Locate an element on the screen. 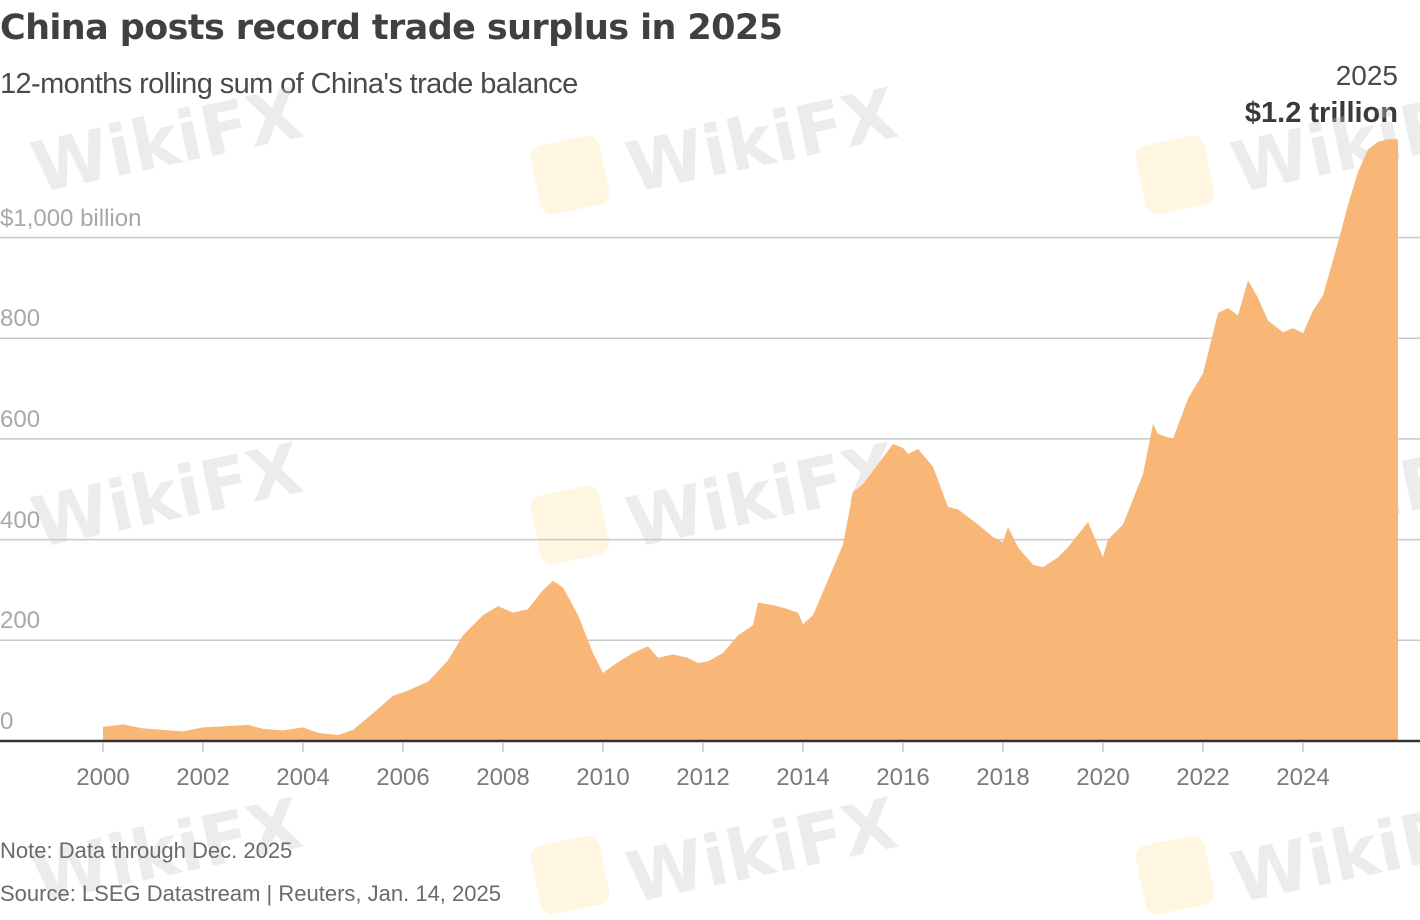 Image resolution: width=1420 pixels, height=920 pixels. x-axis-label: 2016 is located at coordinates (903, 777).